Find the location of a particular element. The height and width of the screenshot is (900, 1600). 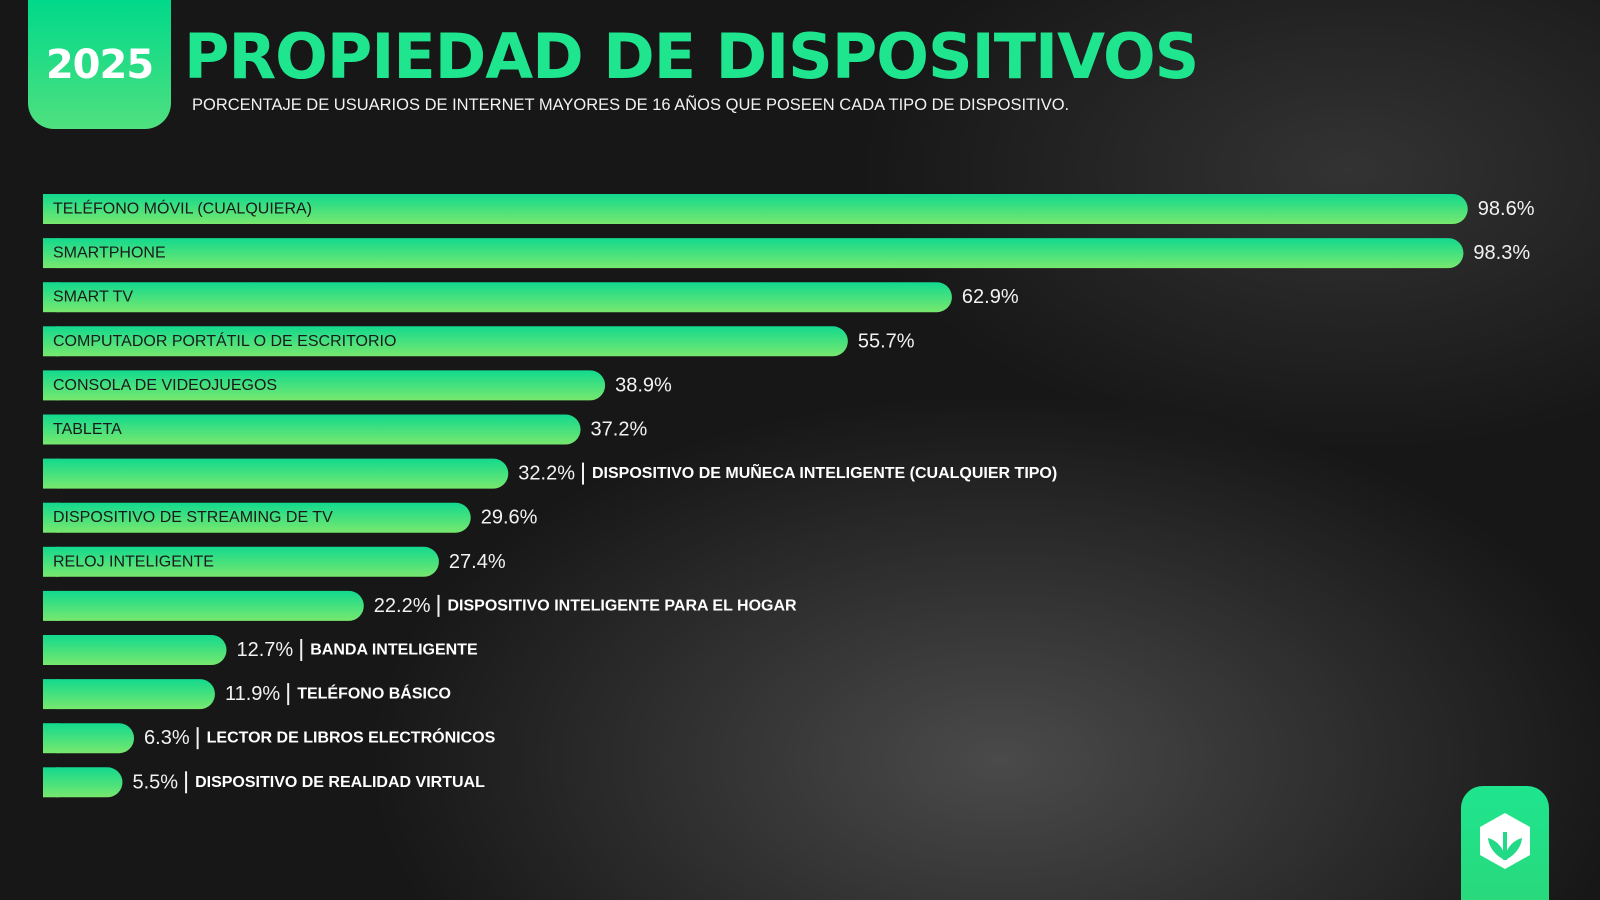

brand-logo-tab is located at coordinates (1505, 843).